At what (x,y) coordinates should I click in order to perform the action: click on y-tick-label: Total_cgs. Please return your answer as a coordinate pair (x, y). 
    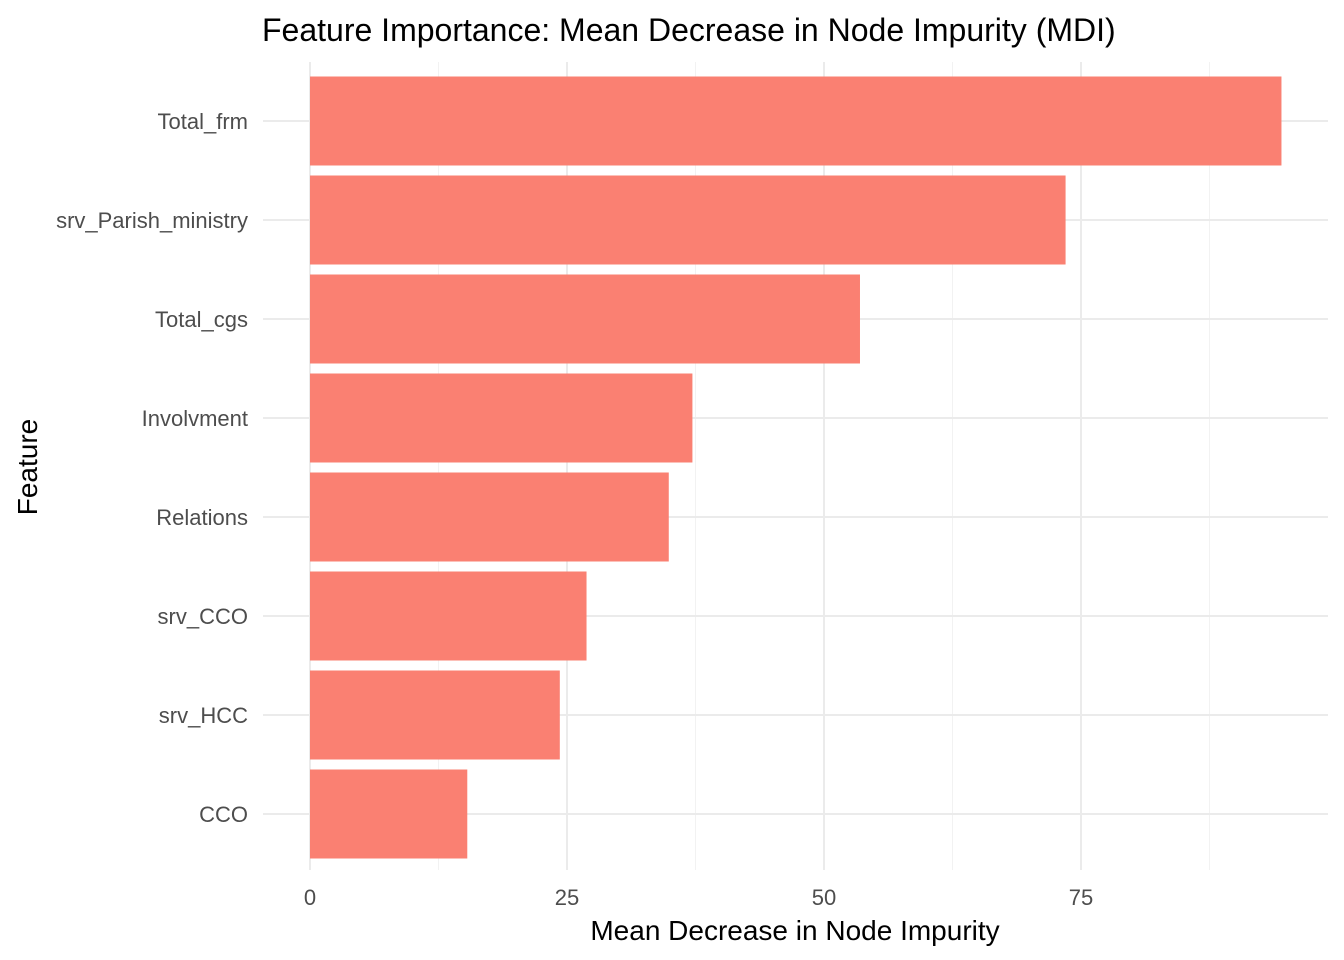
    Looking at the image, I should click on (201, 319).